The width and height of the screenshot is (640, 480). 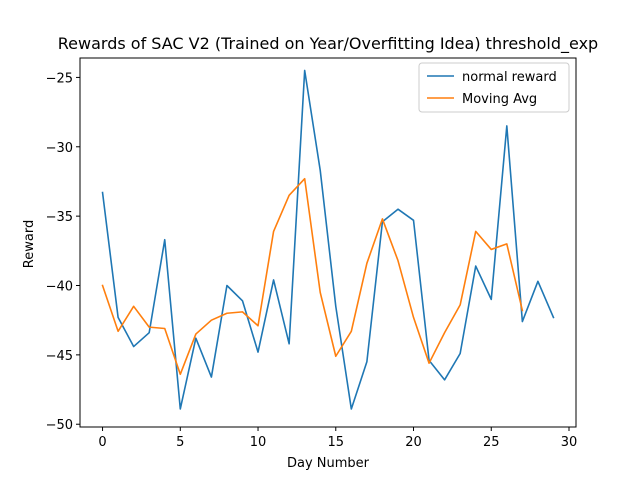 What do you see at coordinates (499, 99) in the screenshot?
I see `legend-label-1: Moving Avg` at bounding box center [499, 99].